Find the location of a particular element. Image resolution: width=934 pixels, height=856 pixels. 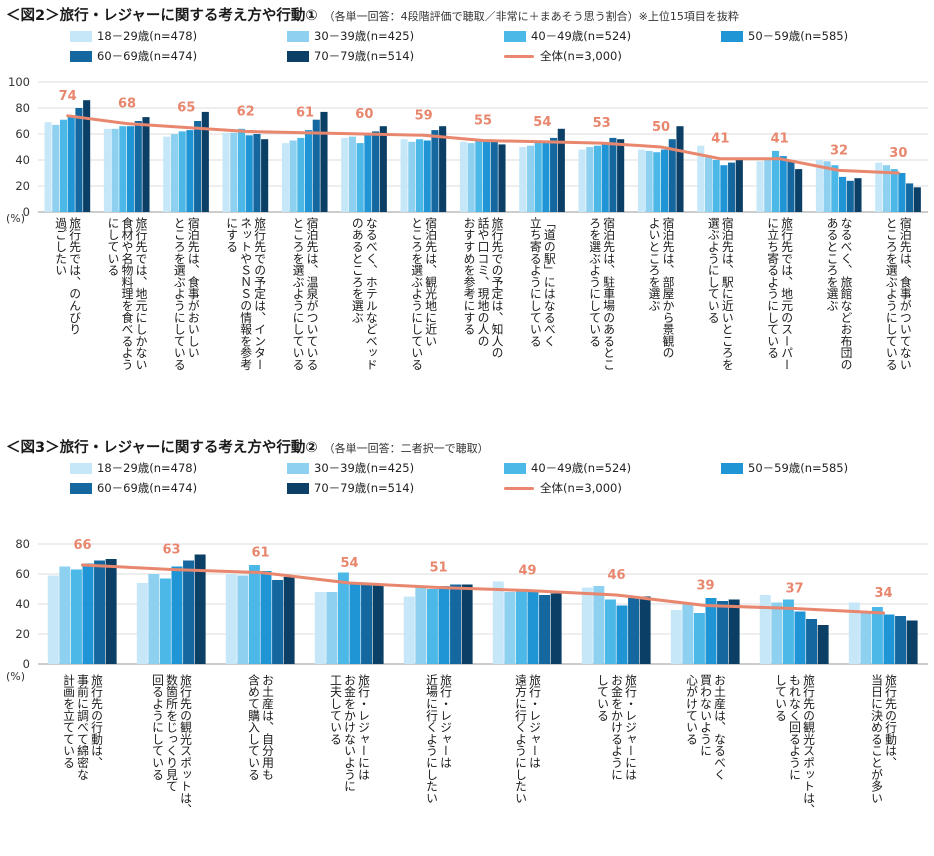

total-data-label: 68 is located at coordinates (127, 104).